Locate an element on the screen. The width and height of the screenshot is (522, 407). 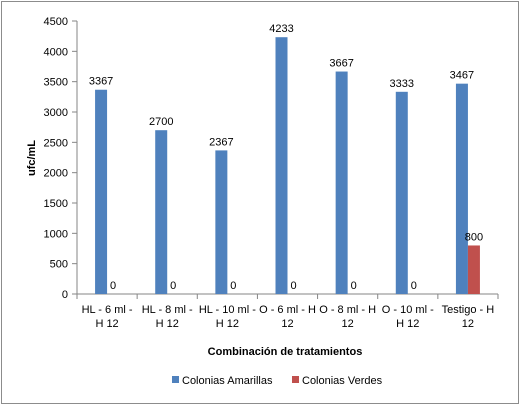
data-label: 2700 is located at coordinates (161, 122).